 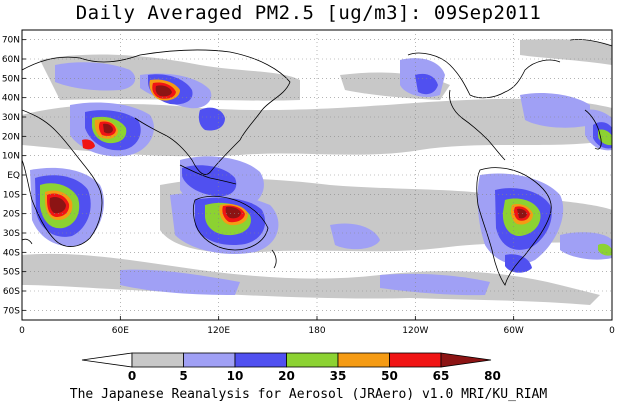 What do you see at coordinates (11, 79) in the screenshot?
I see `lat-label: 50N` at bounding box center [11, 79].